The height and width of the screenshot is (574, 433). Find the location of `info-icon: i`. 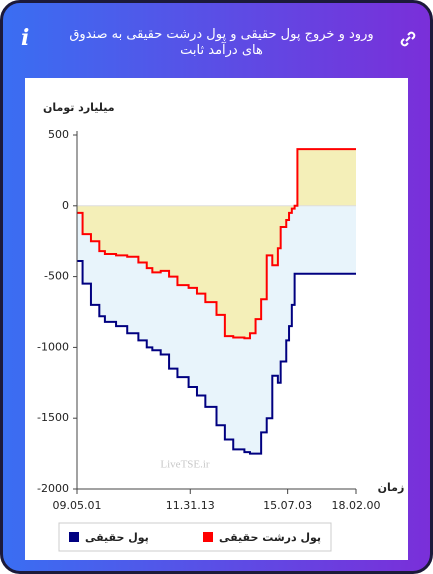

info-icon: i is located at coordinates (25, 38).